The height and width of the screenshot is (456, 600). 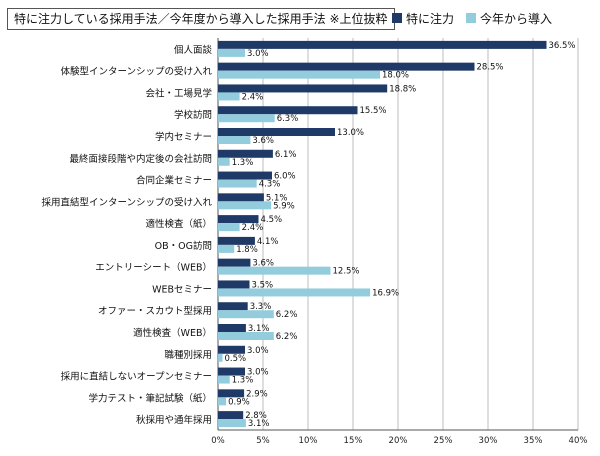 What do you see at coordinates (397, 18) in the screenshot?
I see `legend-swatch-focus` at bounding box center [397, 18].